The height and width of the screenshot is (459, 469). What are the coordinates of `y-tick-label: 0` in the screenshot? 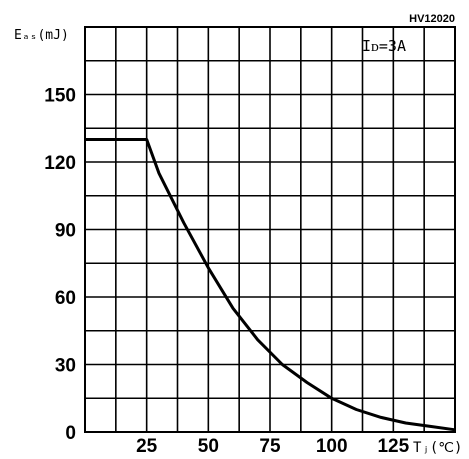 It's located at (70, 433).